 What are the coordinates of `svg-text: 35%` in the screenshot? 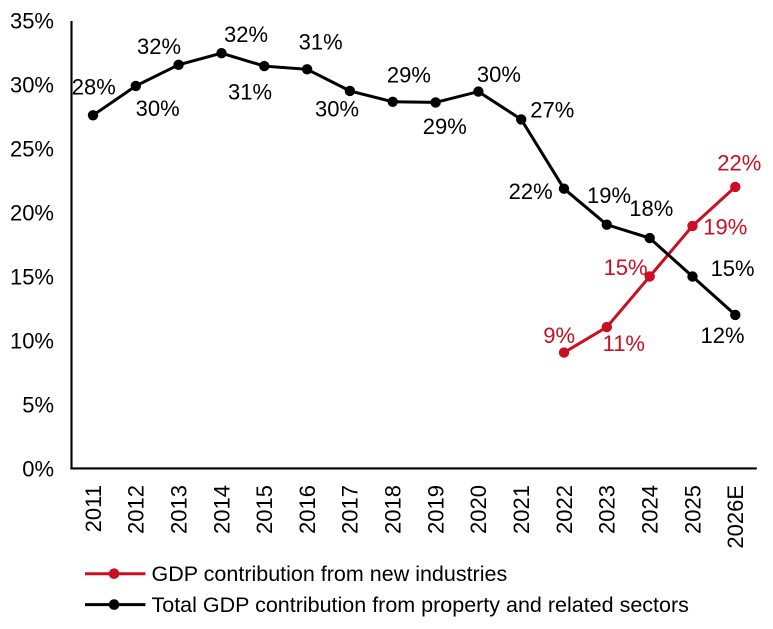 It's located at (32, 20).